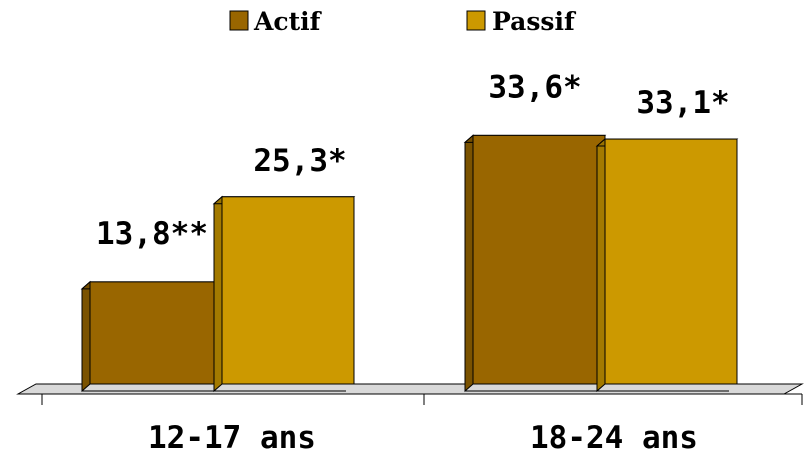 The width and height of the screenshot is (806, 454). Describe the element at coordinates (288, 21) in the screenshot. I see `legend-label-actif: Actif` at that location.